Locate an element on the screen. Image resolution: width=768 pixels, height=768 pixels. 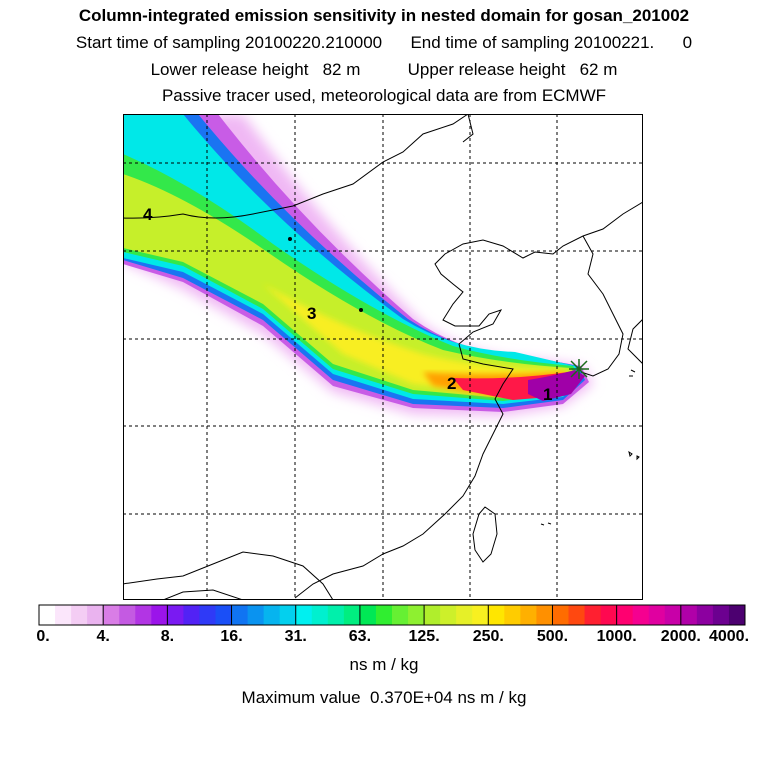
colorbar is located at coordinates (392, 615).